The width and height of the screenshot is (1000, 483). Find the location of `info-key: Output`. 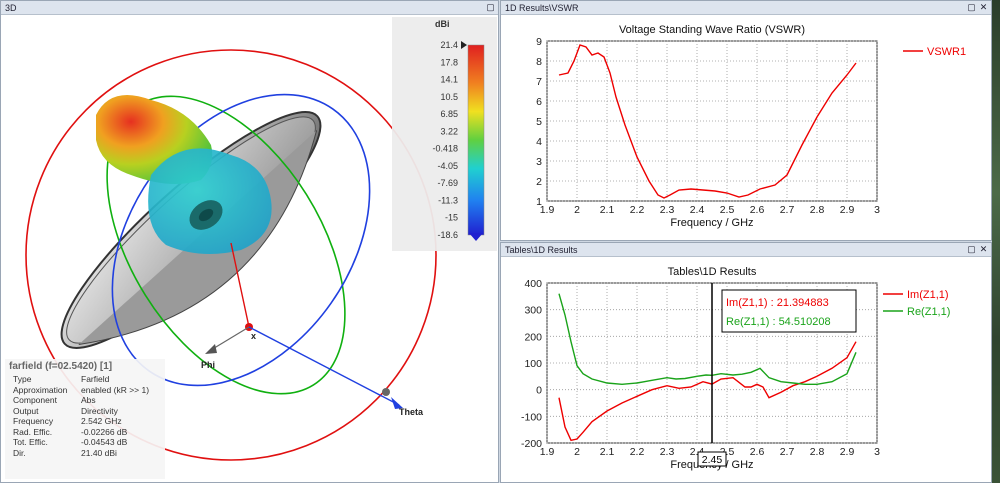

info-key: Output is located at coordinates (26, 410).